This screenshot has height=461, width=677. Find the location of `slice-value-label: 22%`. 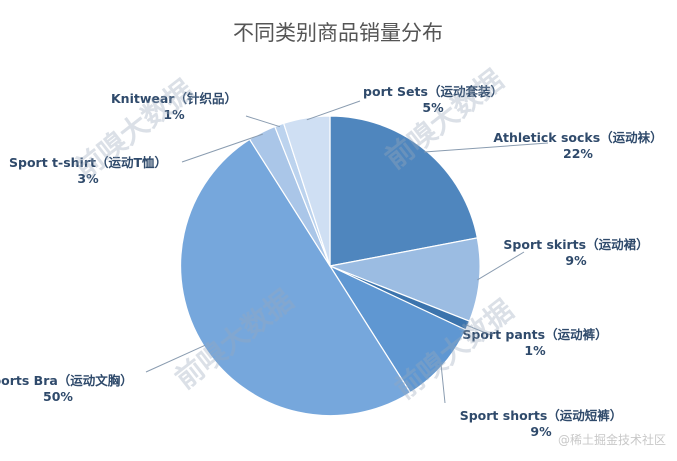

slice-value-label: 22% is located at coordinates (578, 153).